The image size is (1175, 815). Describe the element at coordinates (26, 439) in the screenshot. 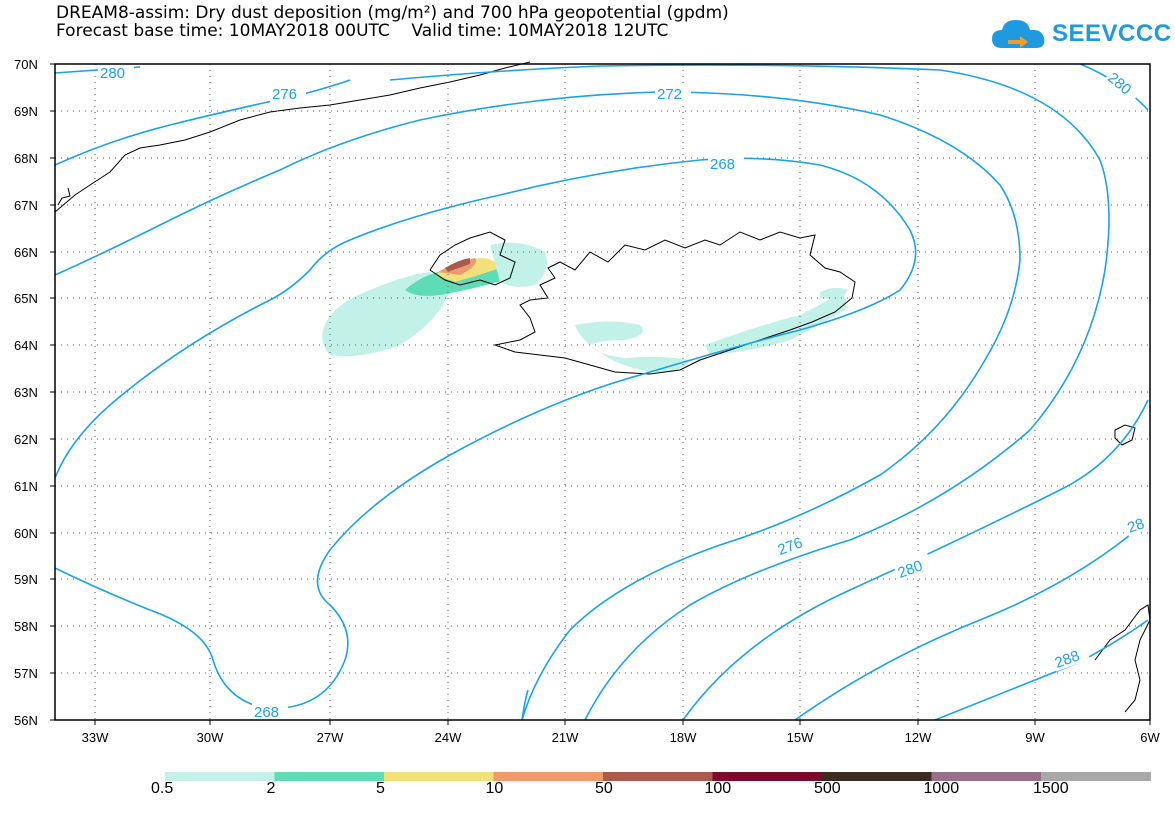

I see `lat-label: 62N` at that location.